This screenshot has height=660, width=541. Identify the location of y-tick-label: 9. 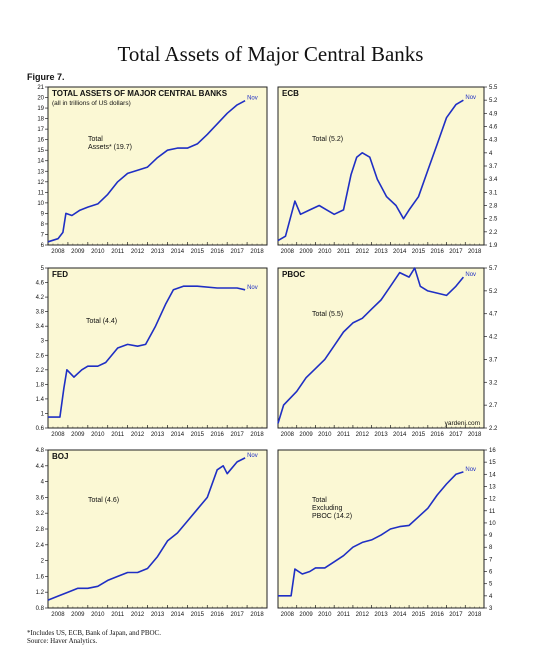
(43, 214).